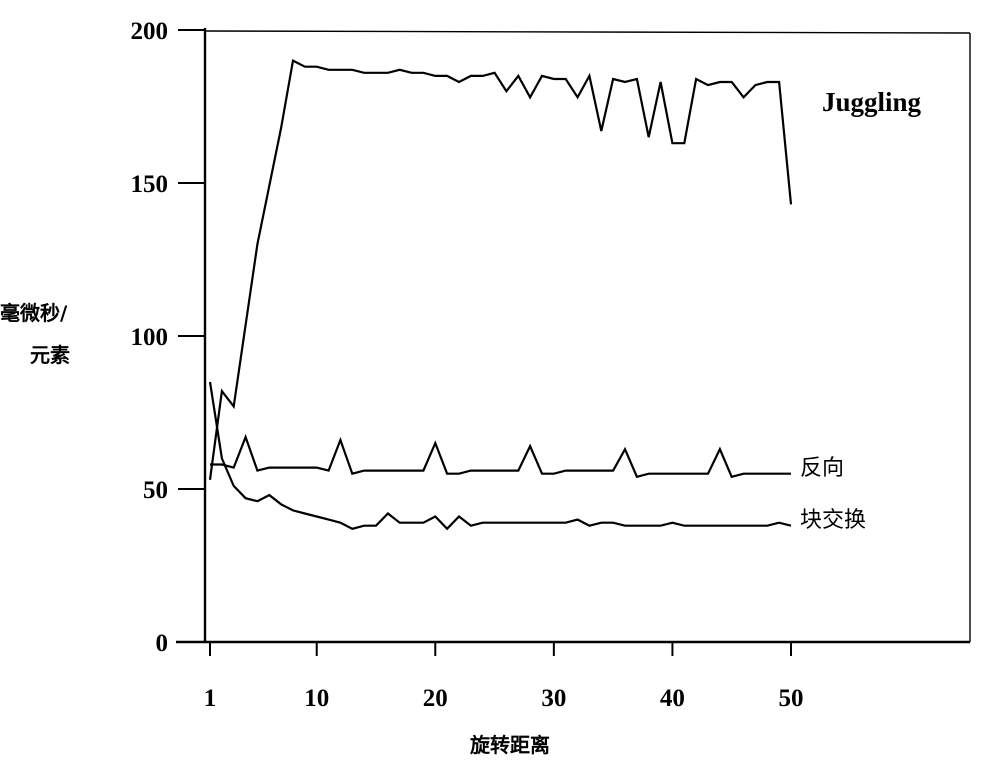 The width and height of the screenshot is (1001, 771). I want to click on x-tick-label: 30, so click(553, 698).